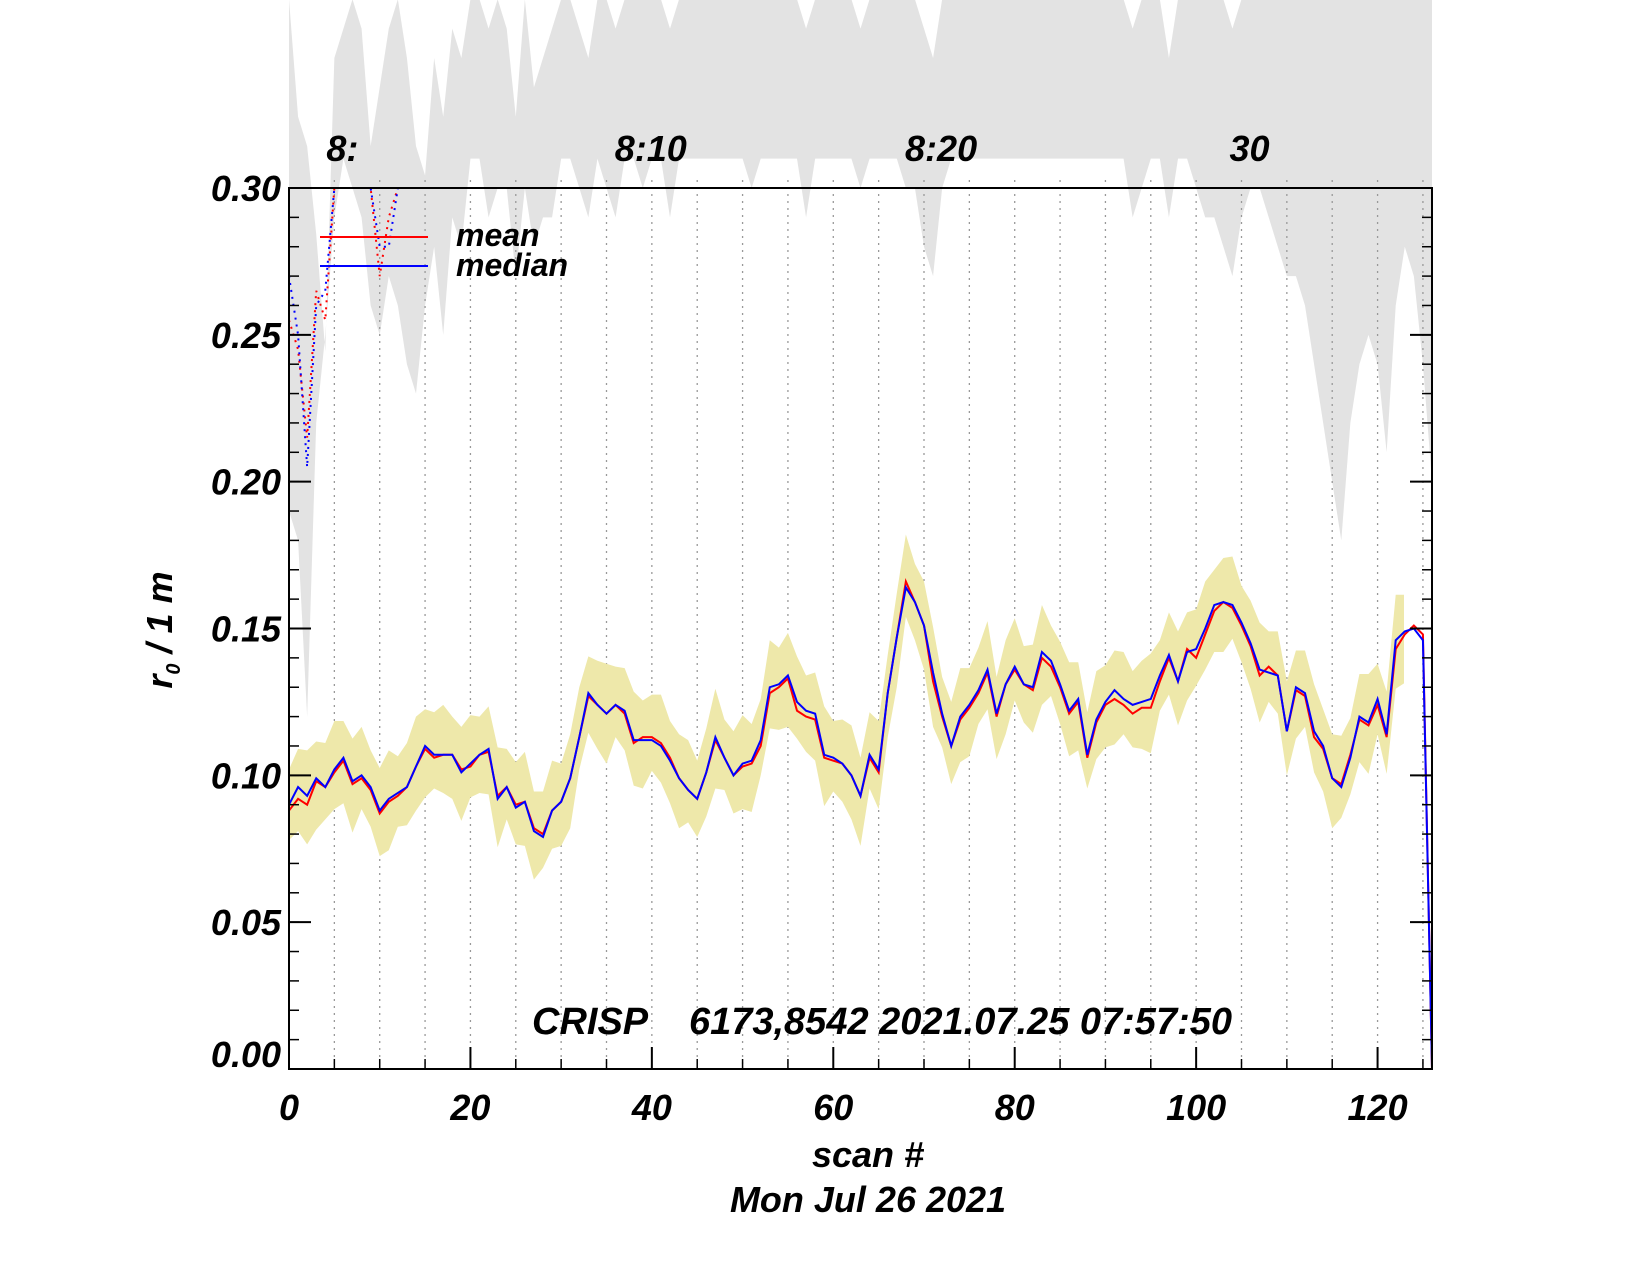 The height and width of the screenshot is (1275, 1651). What do you see at coordinates (1196, 1107) in the screenshot?
I see `x-tick-label: 100` at bounding box center [1196, 1107].